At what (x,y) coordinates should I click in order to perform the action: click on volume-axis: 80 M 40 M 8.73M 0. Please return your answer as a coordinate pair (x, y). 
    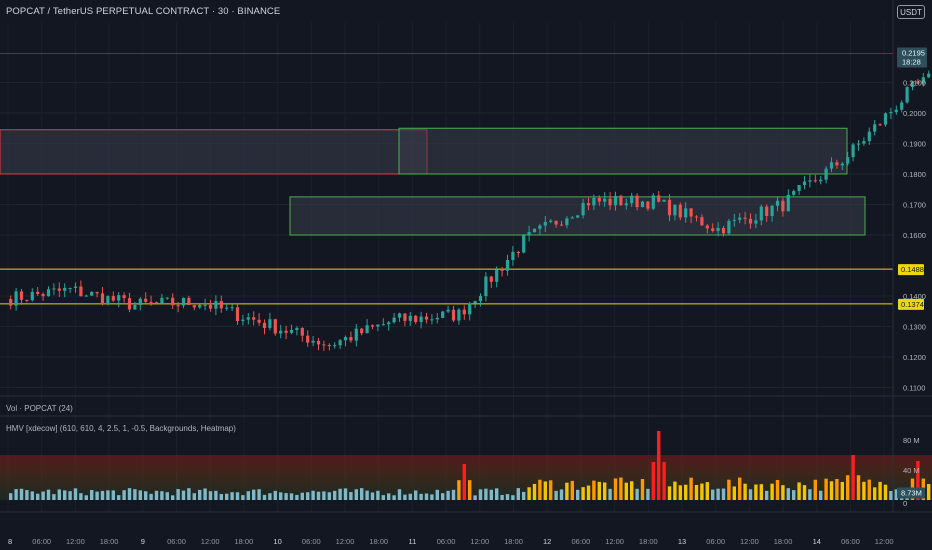
    Looking at the image, I should click on (911, 472).